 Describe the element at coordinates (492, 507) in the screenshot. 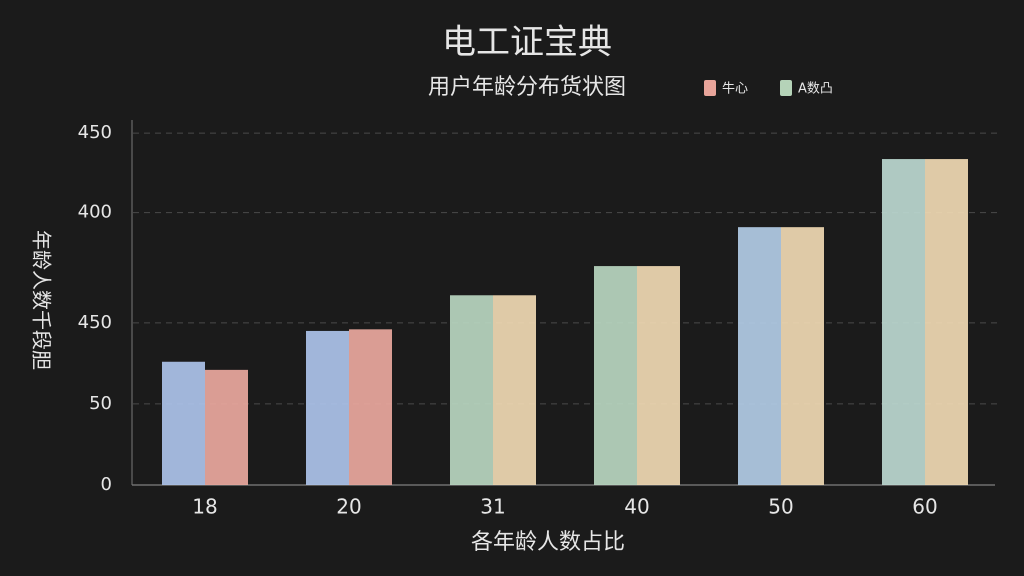

I see `x-tick-label: 31` at that location.